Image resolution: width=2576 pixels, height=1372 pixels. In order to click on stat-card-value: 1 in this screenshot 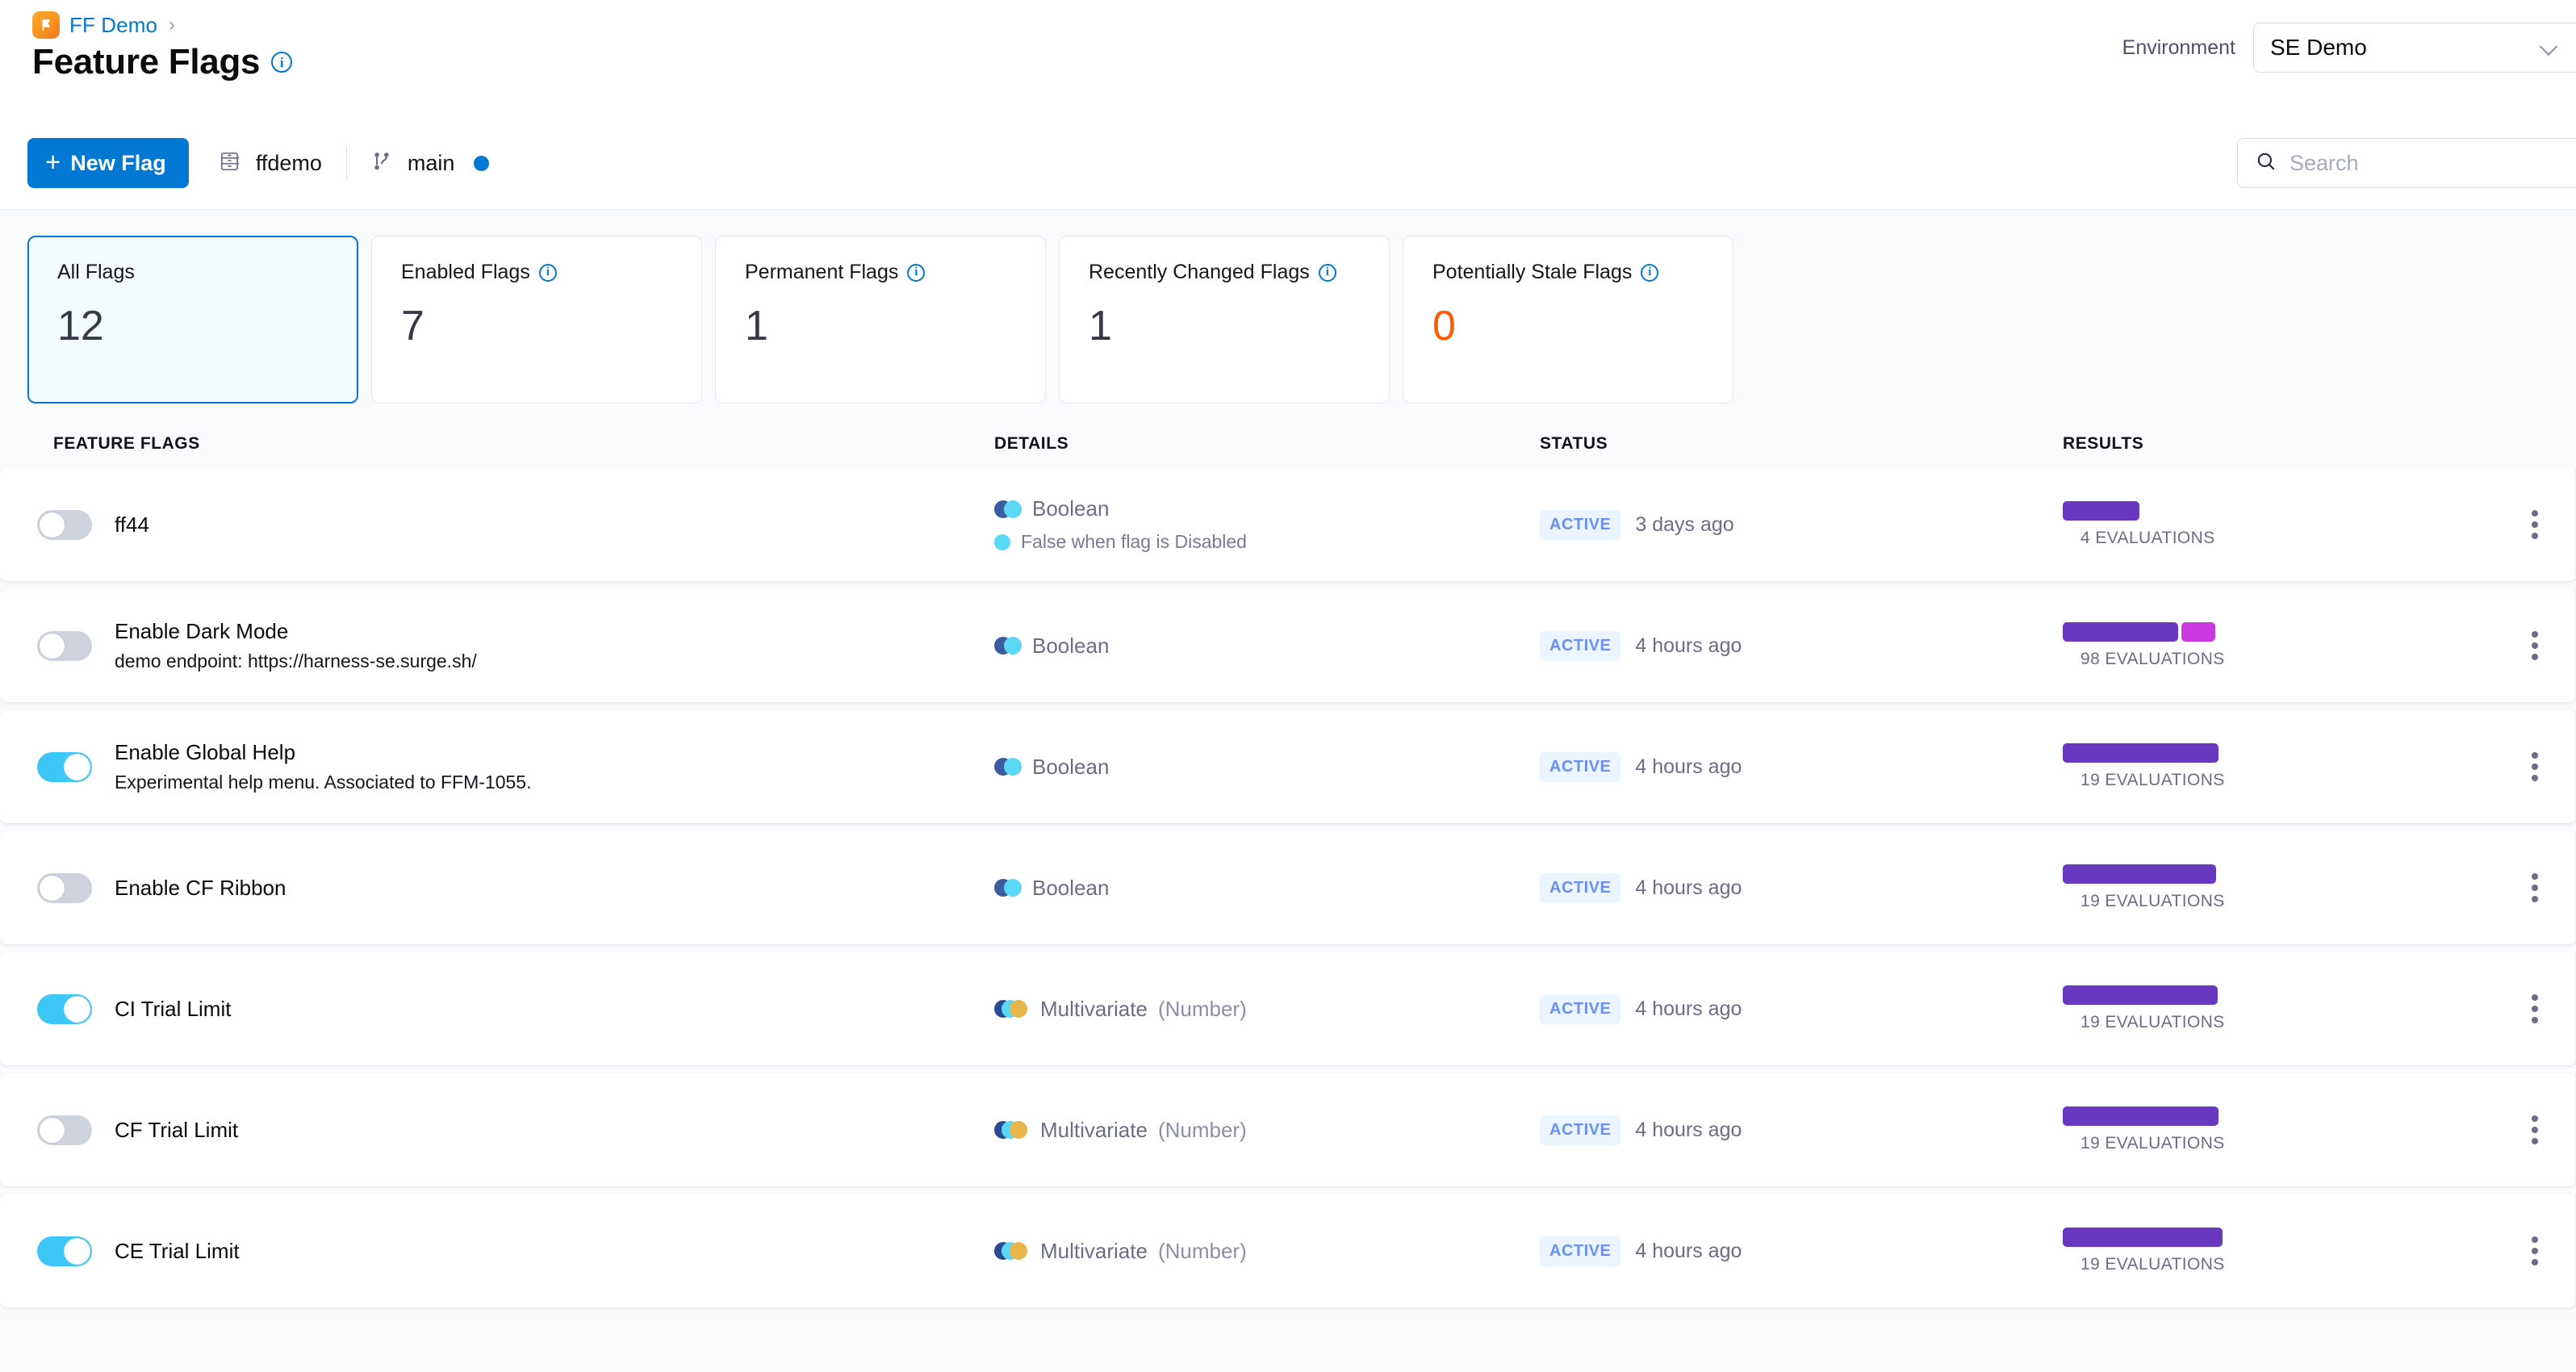, I will do `click(756, 326)`.